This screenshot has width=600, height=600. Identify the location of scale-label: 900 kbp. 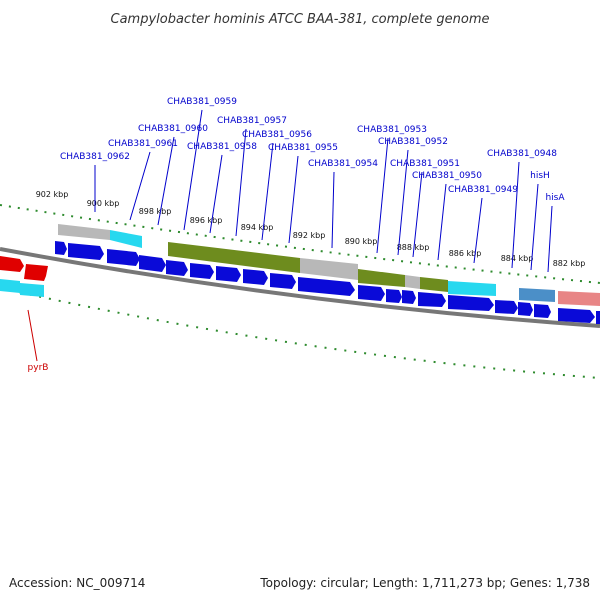
(103, 203).